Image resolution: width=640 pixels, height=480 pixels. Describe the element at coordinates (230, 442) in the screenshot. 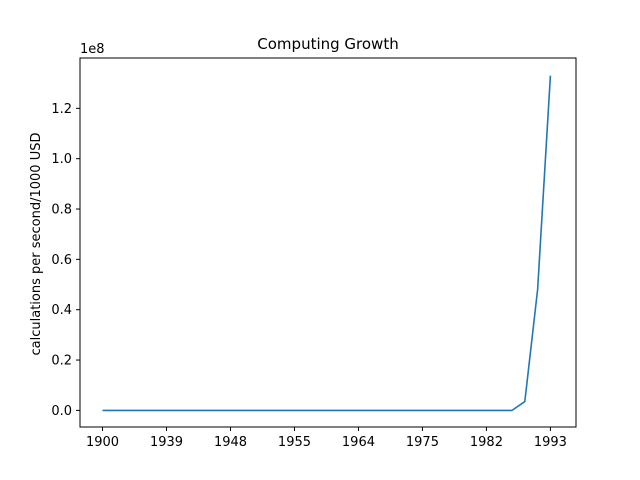

I see `x-tick-label: 1948` at that location.